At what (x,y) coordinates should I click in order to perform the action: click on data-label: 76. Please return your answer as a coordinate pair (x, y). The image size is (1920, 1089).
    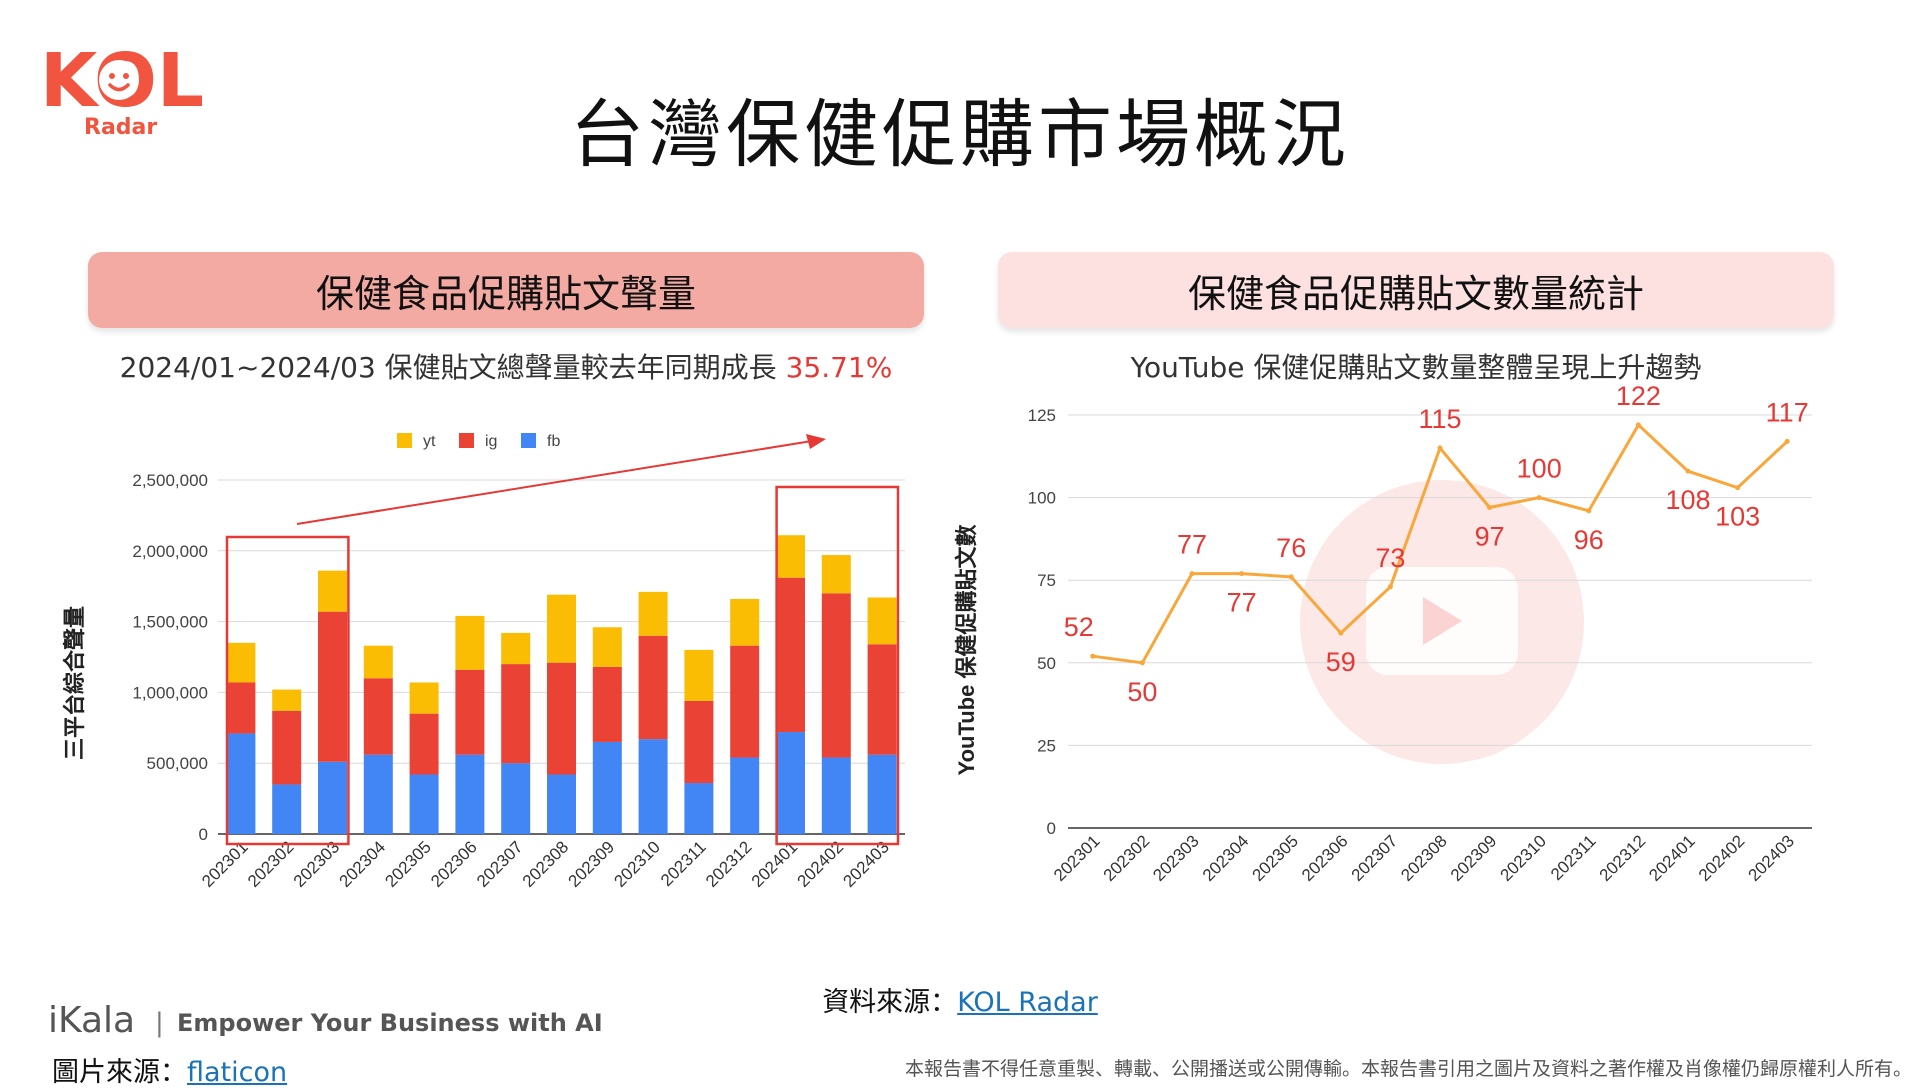
    Looking at the image, I should click on (1291, 548).